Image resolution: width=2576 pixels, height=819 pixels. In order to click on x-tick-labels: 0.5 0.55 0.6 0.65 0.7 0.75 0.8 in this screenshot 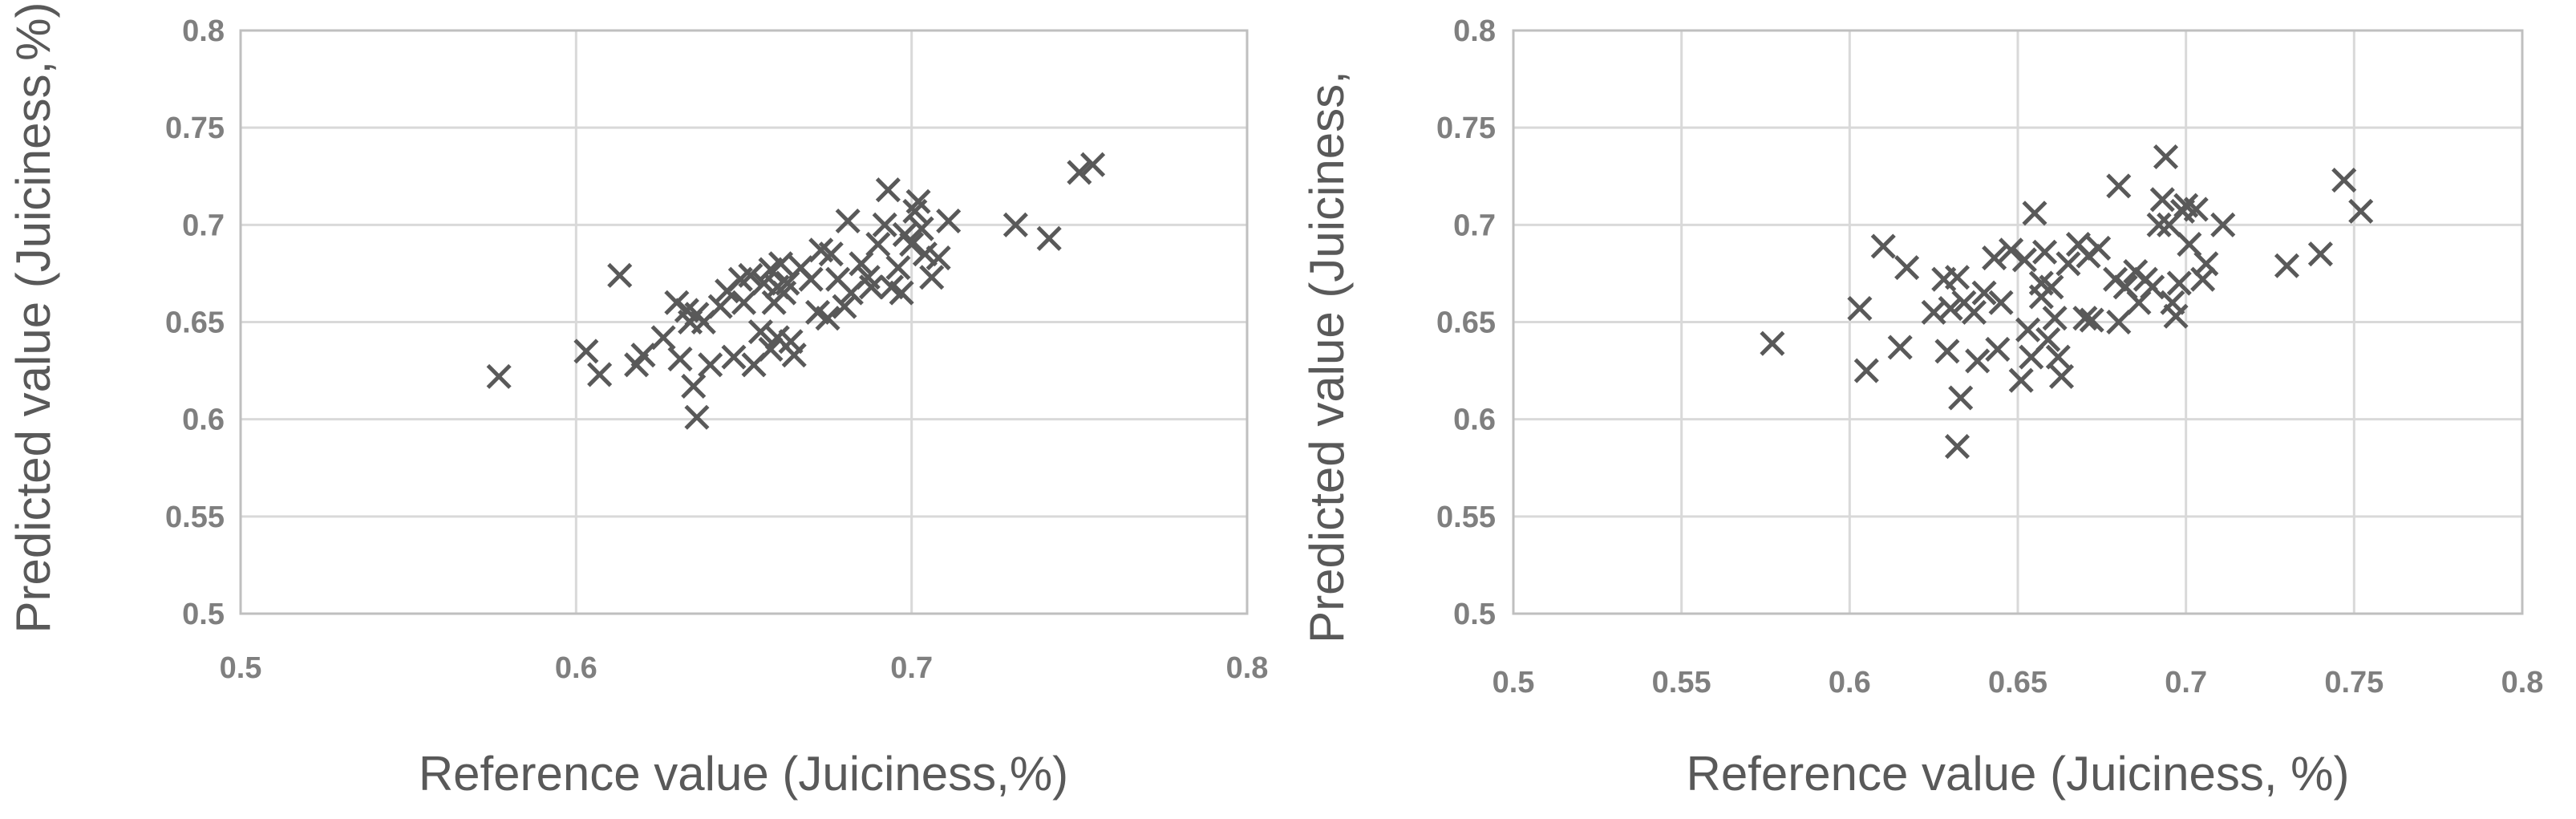, I will do `click(2018, 682)`.